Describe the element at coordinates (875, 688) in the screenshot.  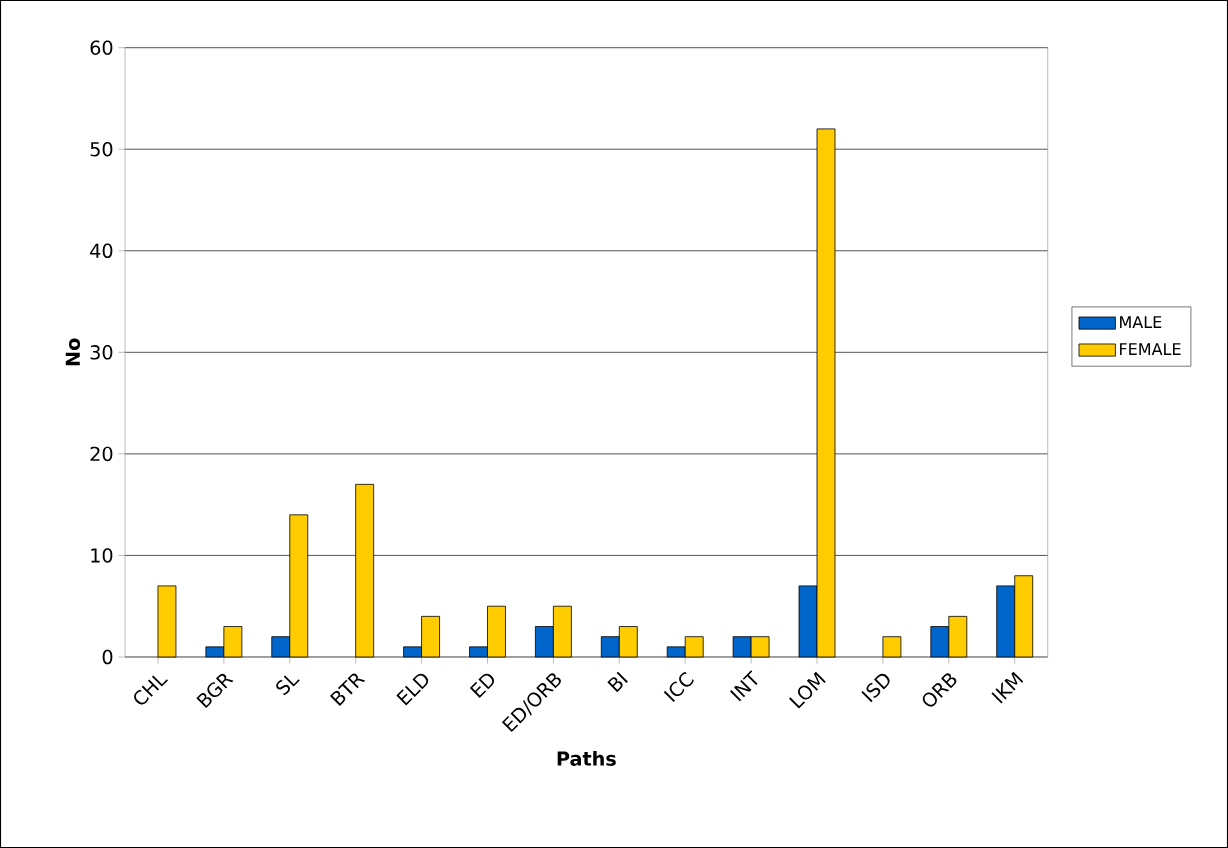
I see `x-tick-label: ISD` at that location.